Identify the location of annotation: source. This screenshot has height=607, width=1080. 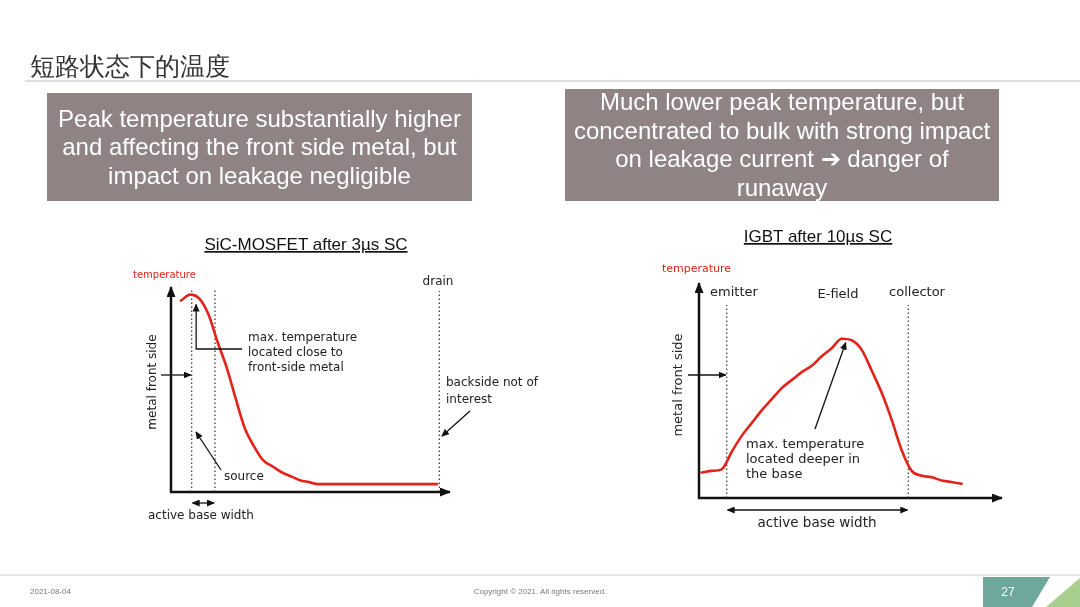
(244, 476).